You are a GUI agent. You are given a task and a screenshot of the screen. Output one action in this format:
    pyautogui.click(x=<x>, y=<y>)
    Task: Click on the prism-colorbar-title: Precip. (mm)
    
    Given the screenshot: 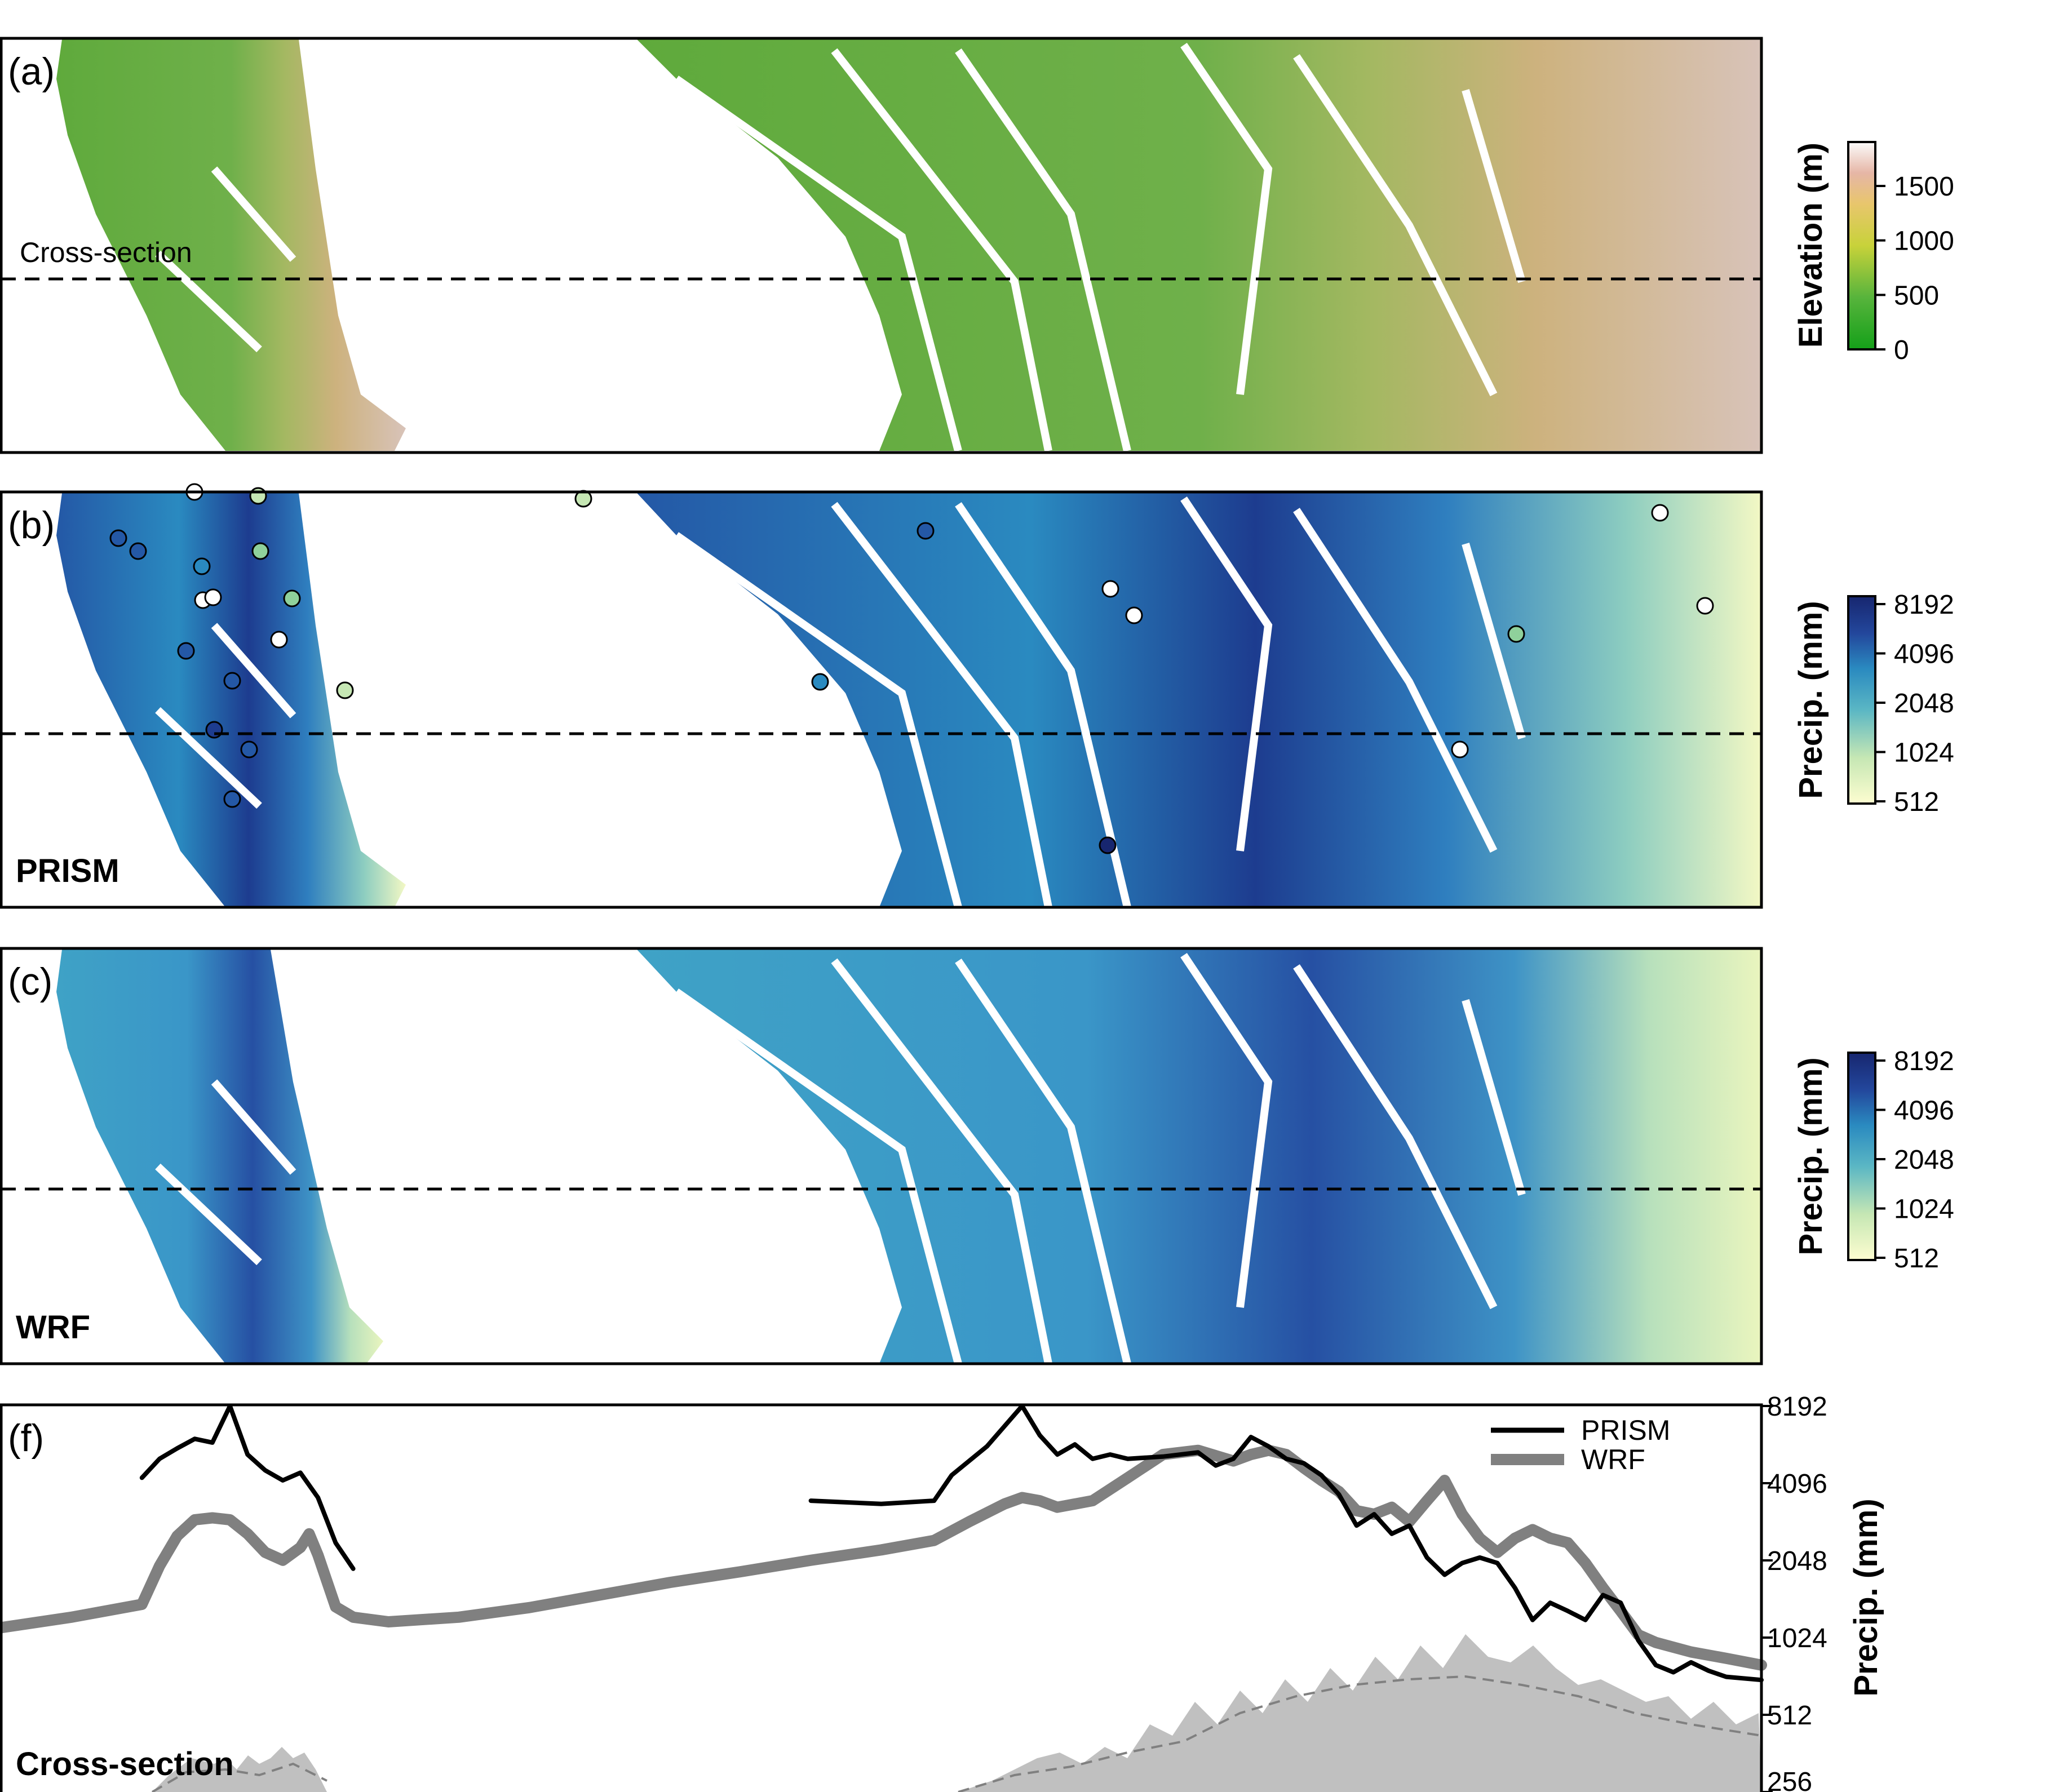 What is the action you would take?
    pyautogui.click(x=1810, y=700)
    